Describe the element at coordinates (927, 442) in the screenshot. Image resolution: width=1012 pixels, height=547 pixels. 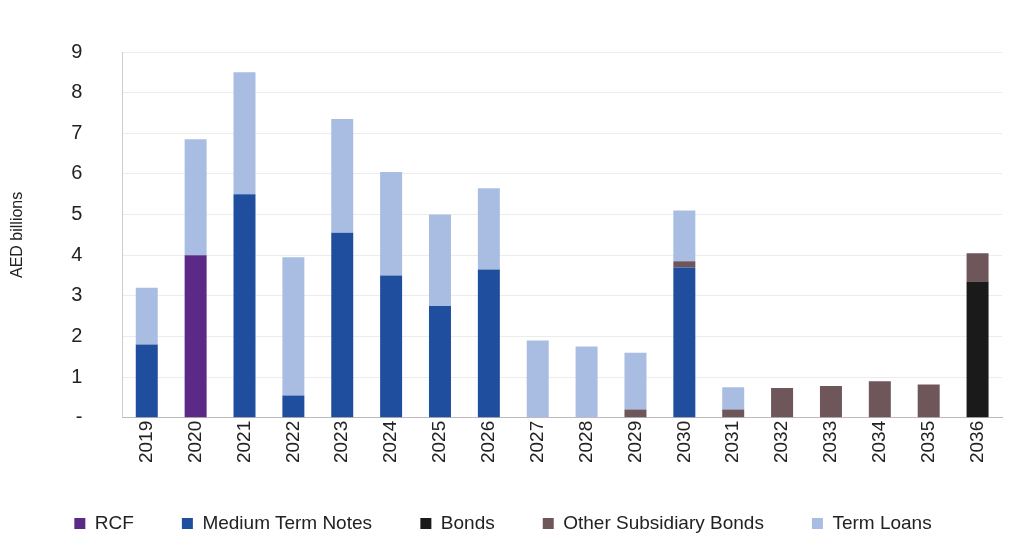
I see `x-tick-label: 2035` at that location.